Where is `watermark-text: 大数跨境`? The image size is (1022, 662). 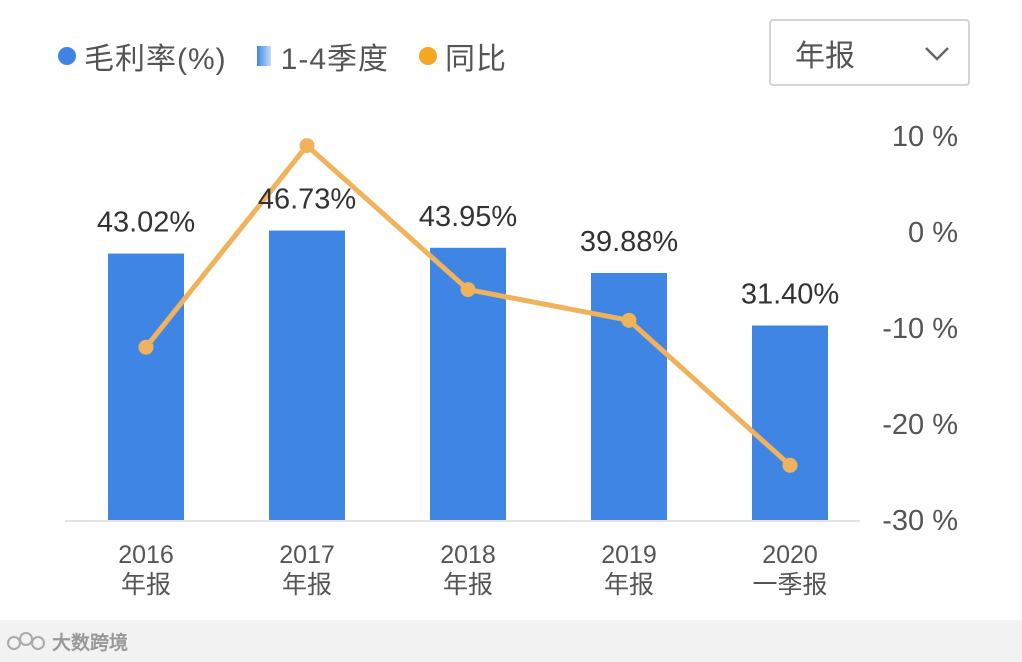 watermark-text: 大数跨境 is located at coordinates (90, 642).